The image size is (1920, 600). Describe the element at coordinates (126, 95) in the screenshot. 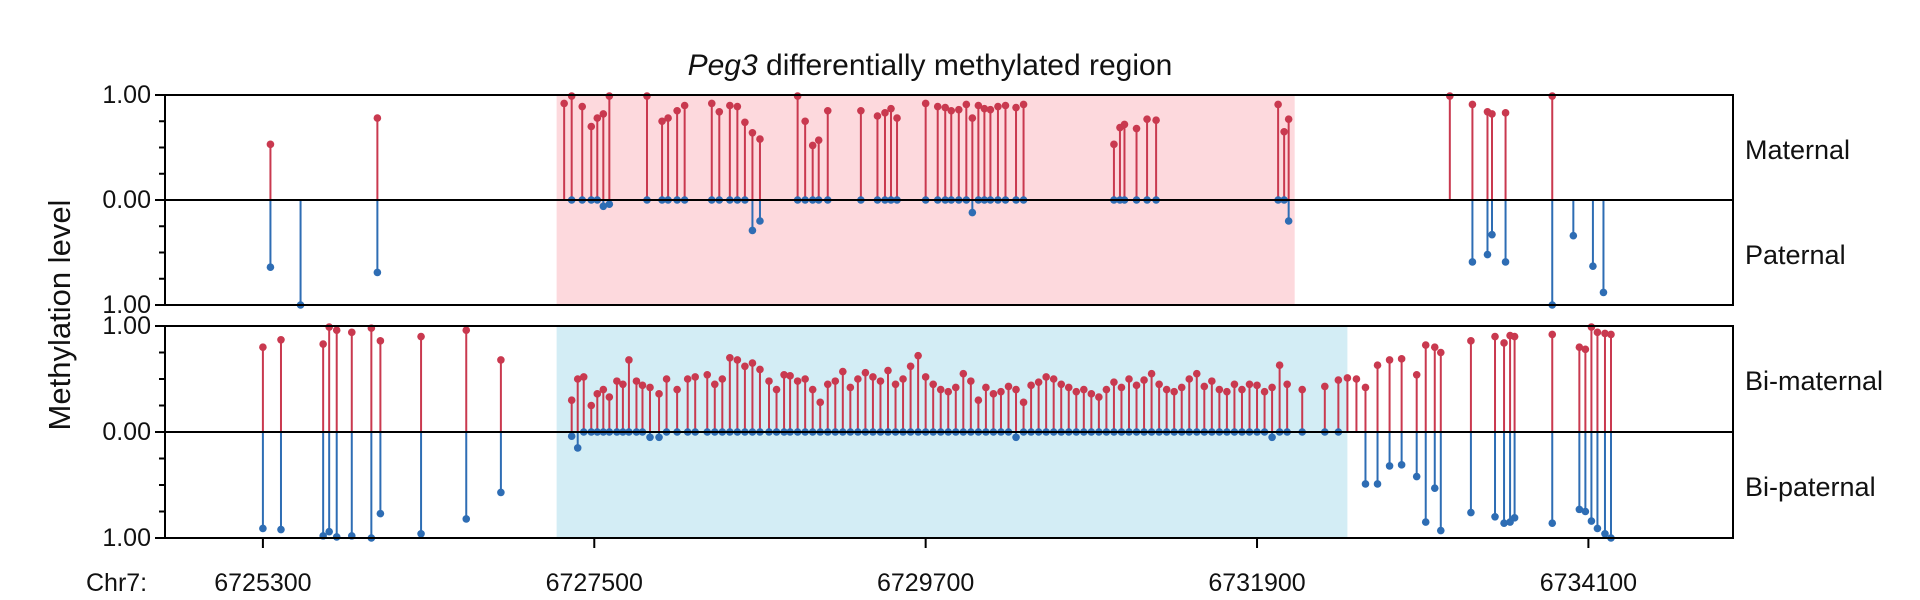

I see `top-ytick-label-0: 1.00` at that location.